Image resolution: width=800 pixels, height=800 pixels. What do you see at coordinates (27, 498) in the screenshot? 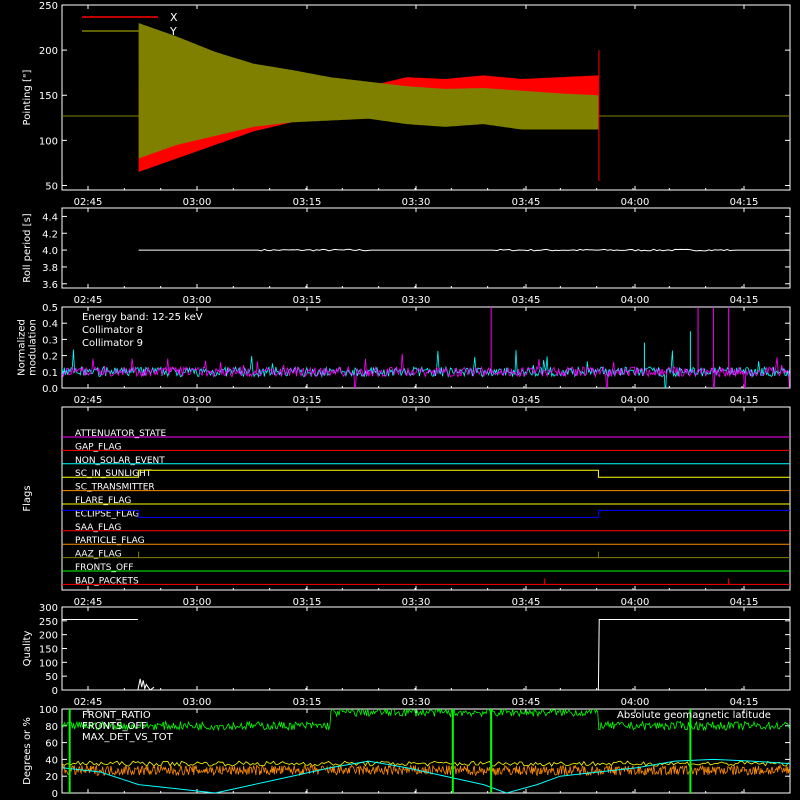
I see `y-axis-label: Flags` at bounding box center [27, 498].